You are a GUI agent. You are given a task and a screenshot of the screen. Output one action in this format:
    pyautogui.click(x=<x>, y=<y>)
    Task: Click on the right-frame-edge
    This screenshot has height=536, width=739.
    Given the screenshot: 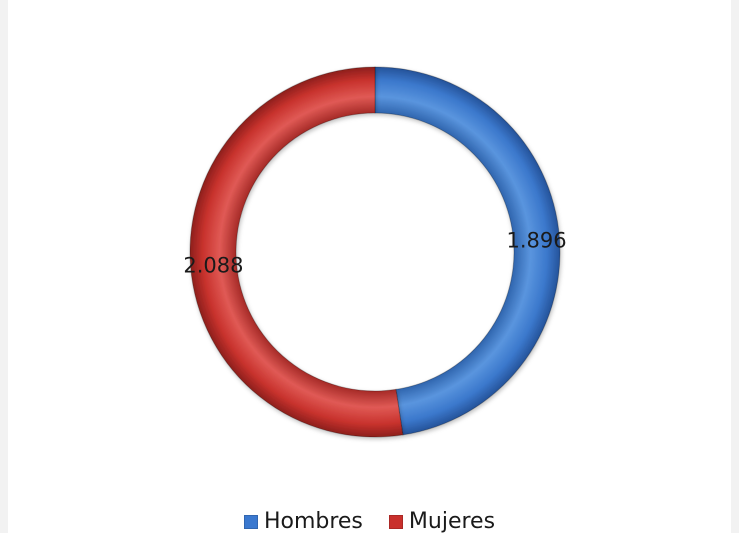 What is the action you would take?
    pyautogui.click(x=735, y=266)
    